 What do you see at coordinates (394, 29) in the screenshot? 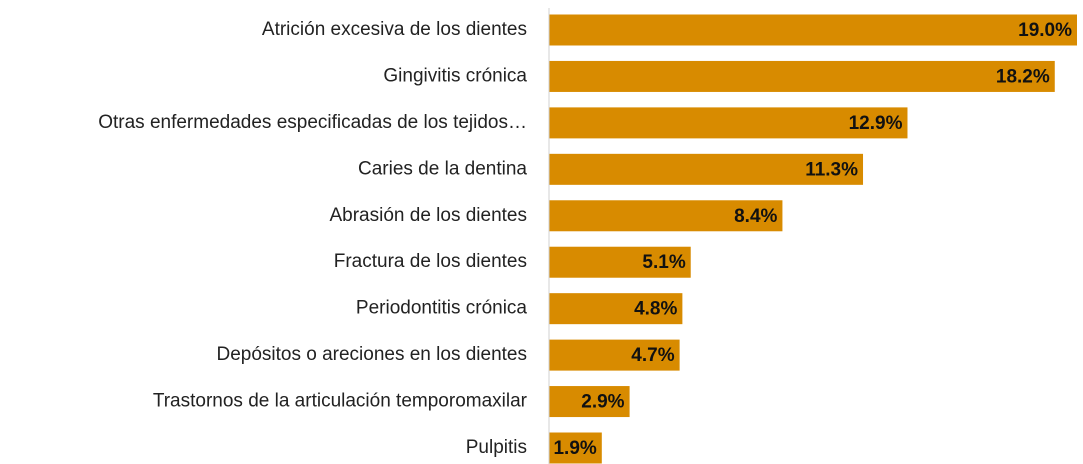
I see `category-label: Atrición excesiva de los dientes` at bounding box center [394, 29].